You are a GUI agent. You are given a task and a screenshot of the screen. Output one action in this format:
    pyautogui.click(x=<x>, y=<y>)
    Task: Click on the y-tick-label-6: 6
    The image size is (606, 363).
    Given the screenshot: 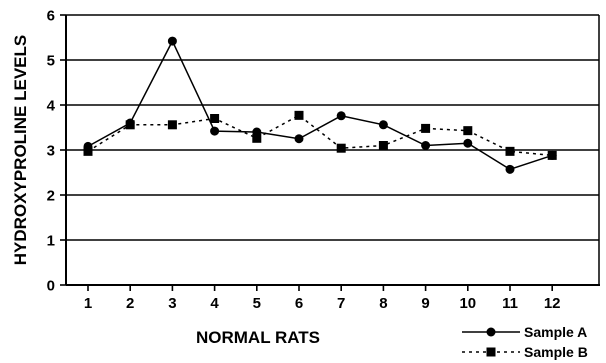 What is the action you would take?
    pyautogui.click(x=51, y=16)
    